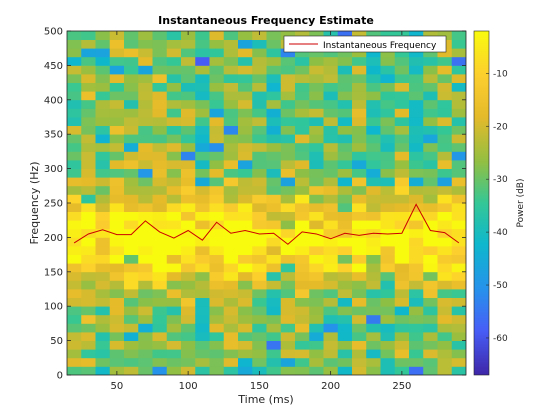 The width and height of the screenshot is (560, 420). I want to click on y-tick-label: 0, so click(60, 376).